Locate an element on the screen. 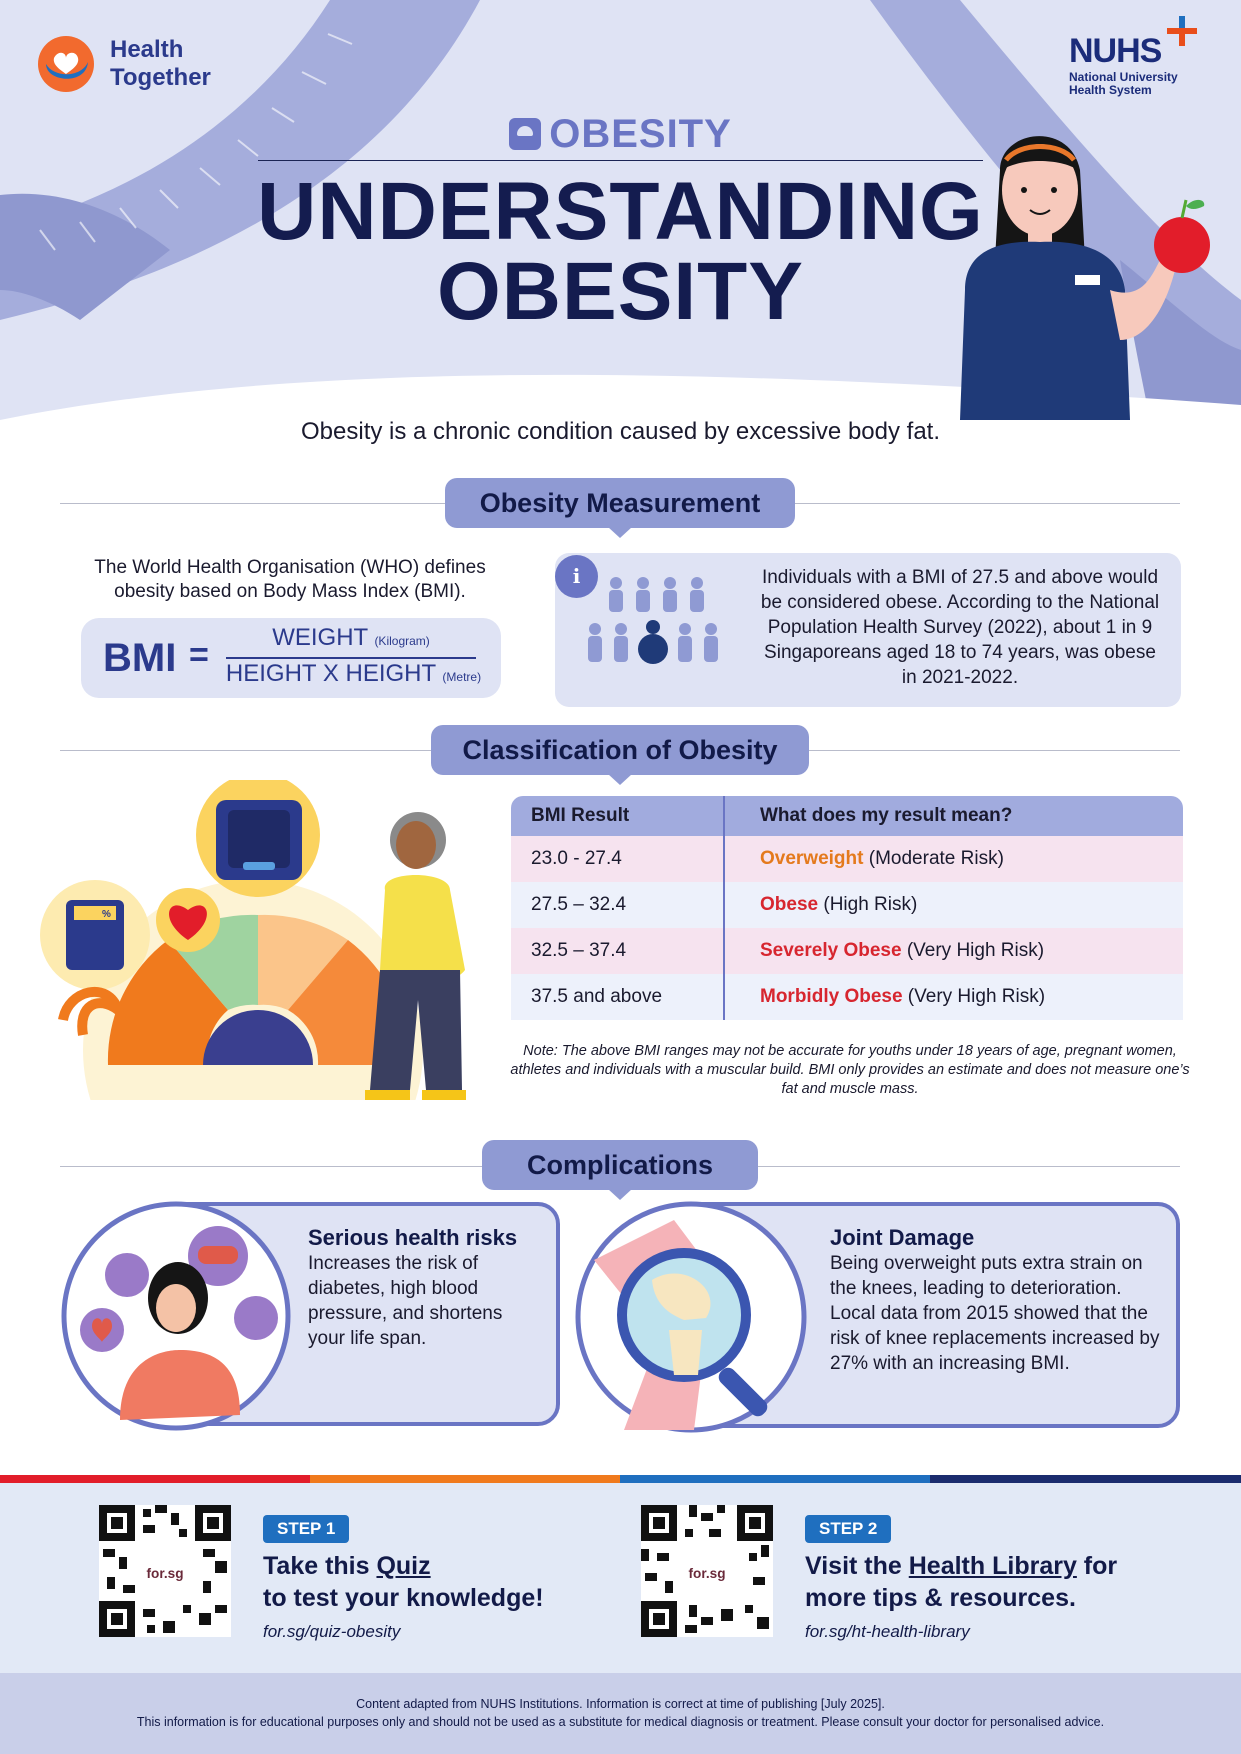 Image resolution: width=1241 pixels, height=1754 pixels. denominator-unit: (Metre) is located at coordinates (462, 677).